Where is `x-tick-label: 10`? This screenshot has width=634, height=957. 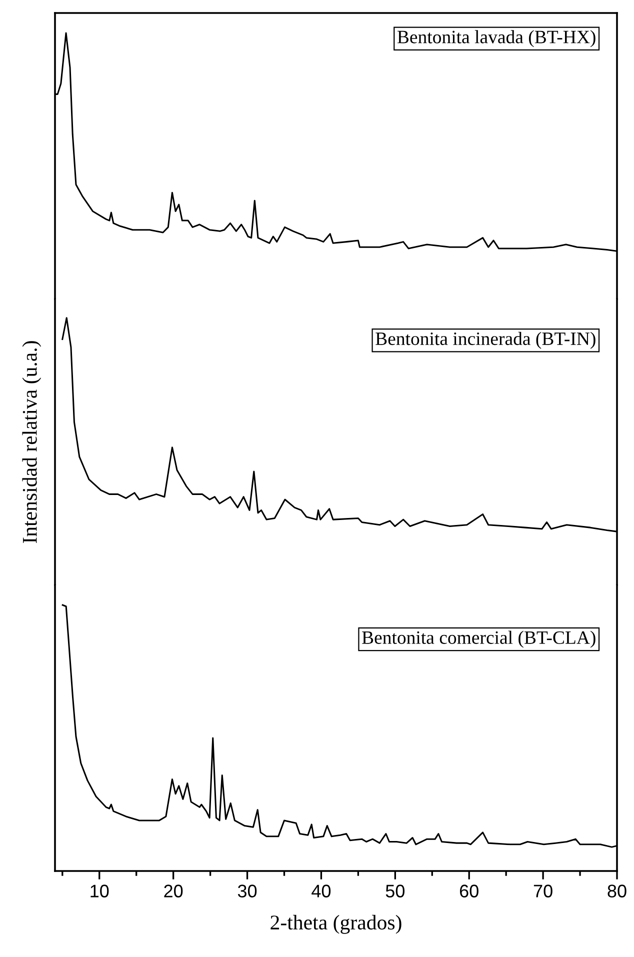 x-tick-label: 10 is located at coordinates (99, 891).